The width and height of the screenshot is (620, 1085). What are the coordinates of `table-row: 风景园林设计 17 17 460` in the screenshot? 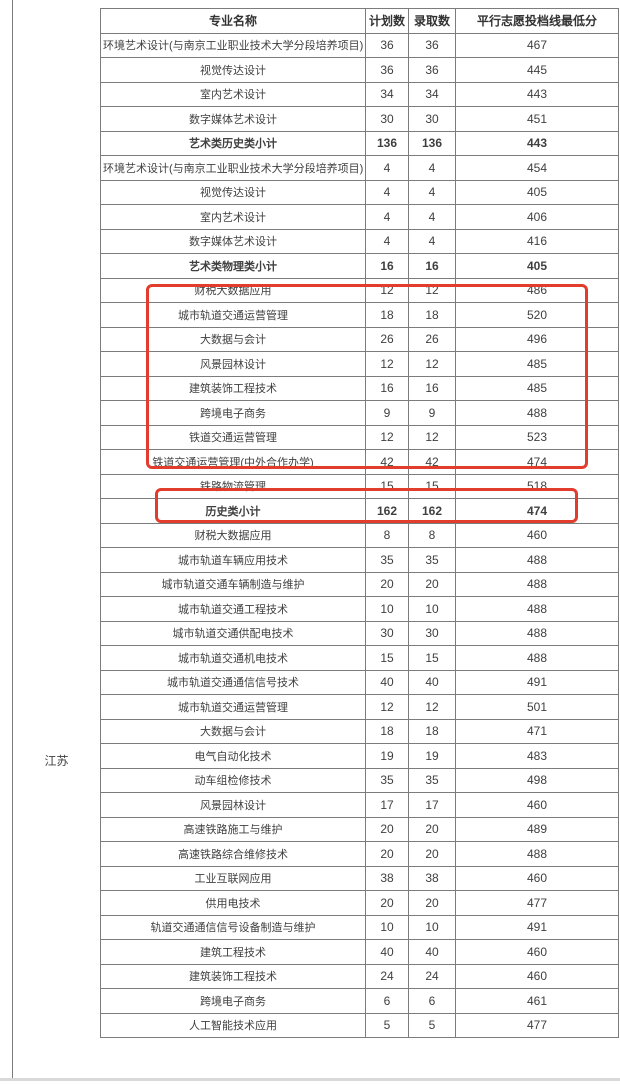 It's located at (359, 805).